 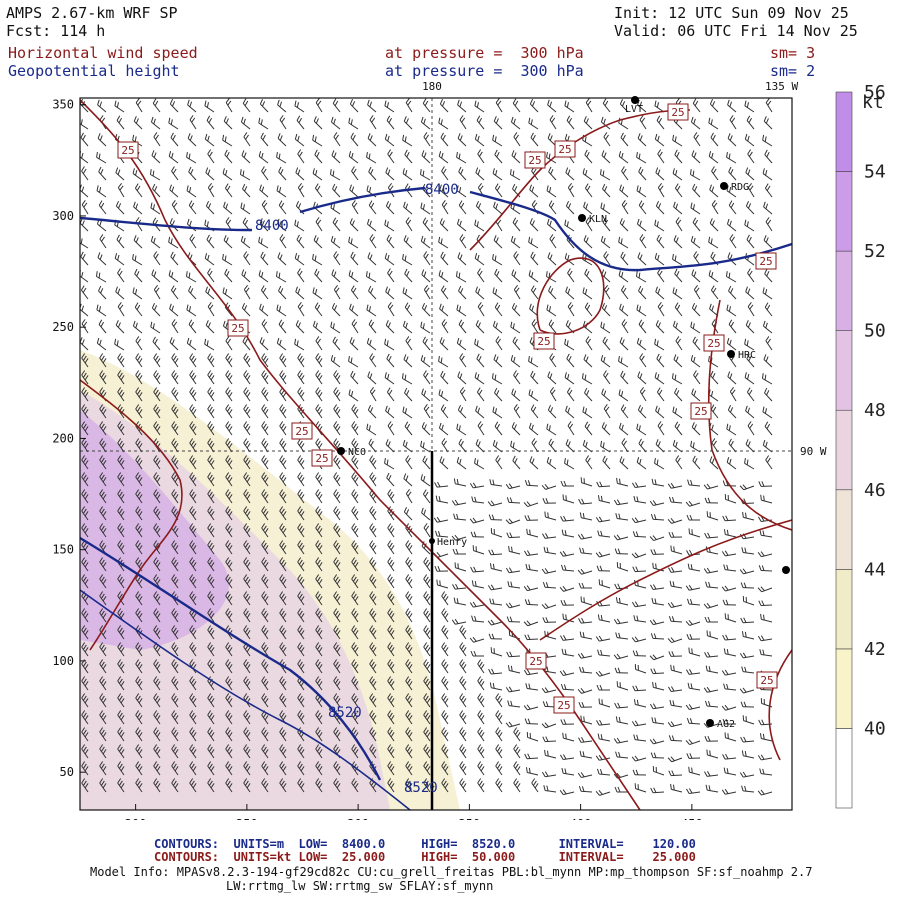 I want to click on field2-name: Geopotential height, so click(x=94, y=71).